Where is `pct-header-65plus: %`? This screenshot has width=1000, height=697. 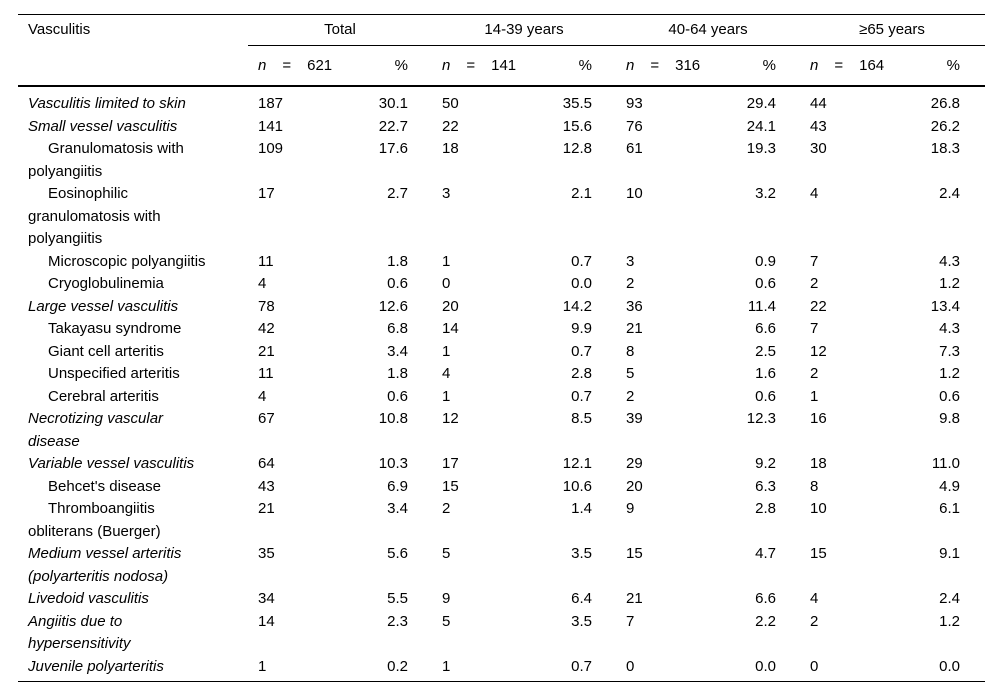
pct-header-65plus: % is located at coordinates (953, 65).